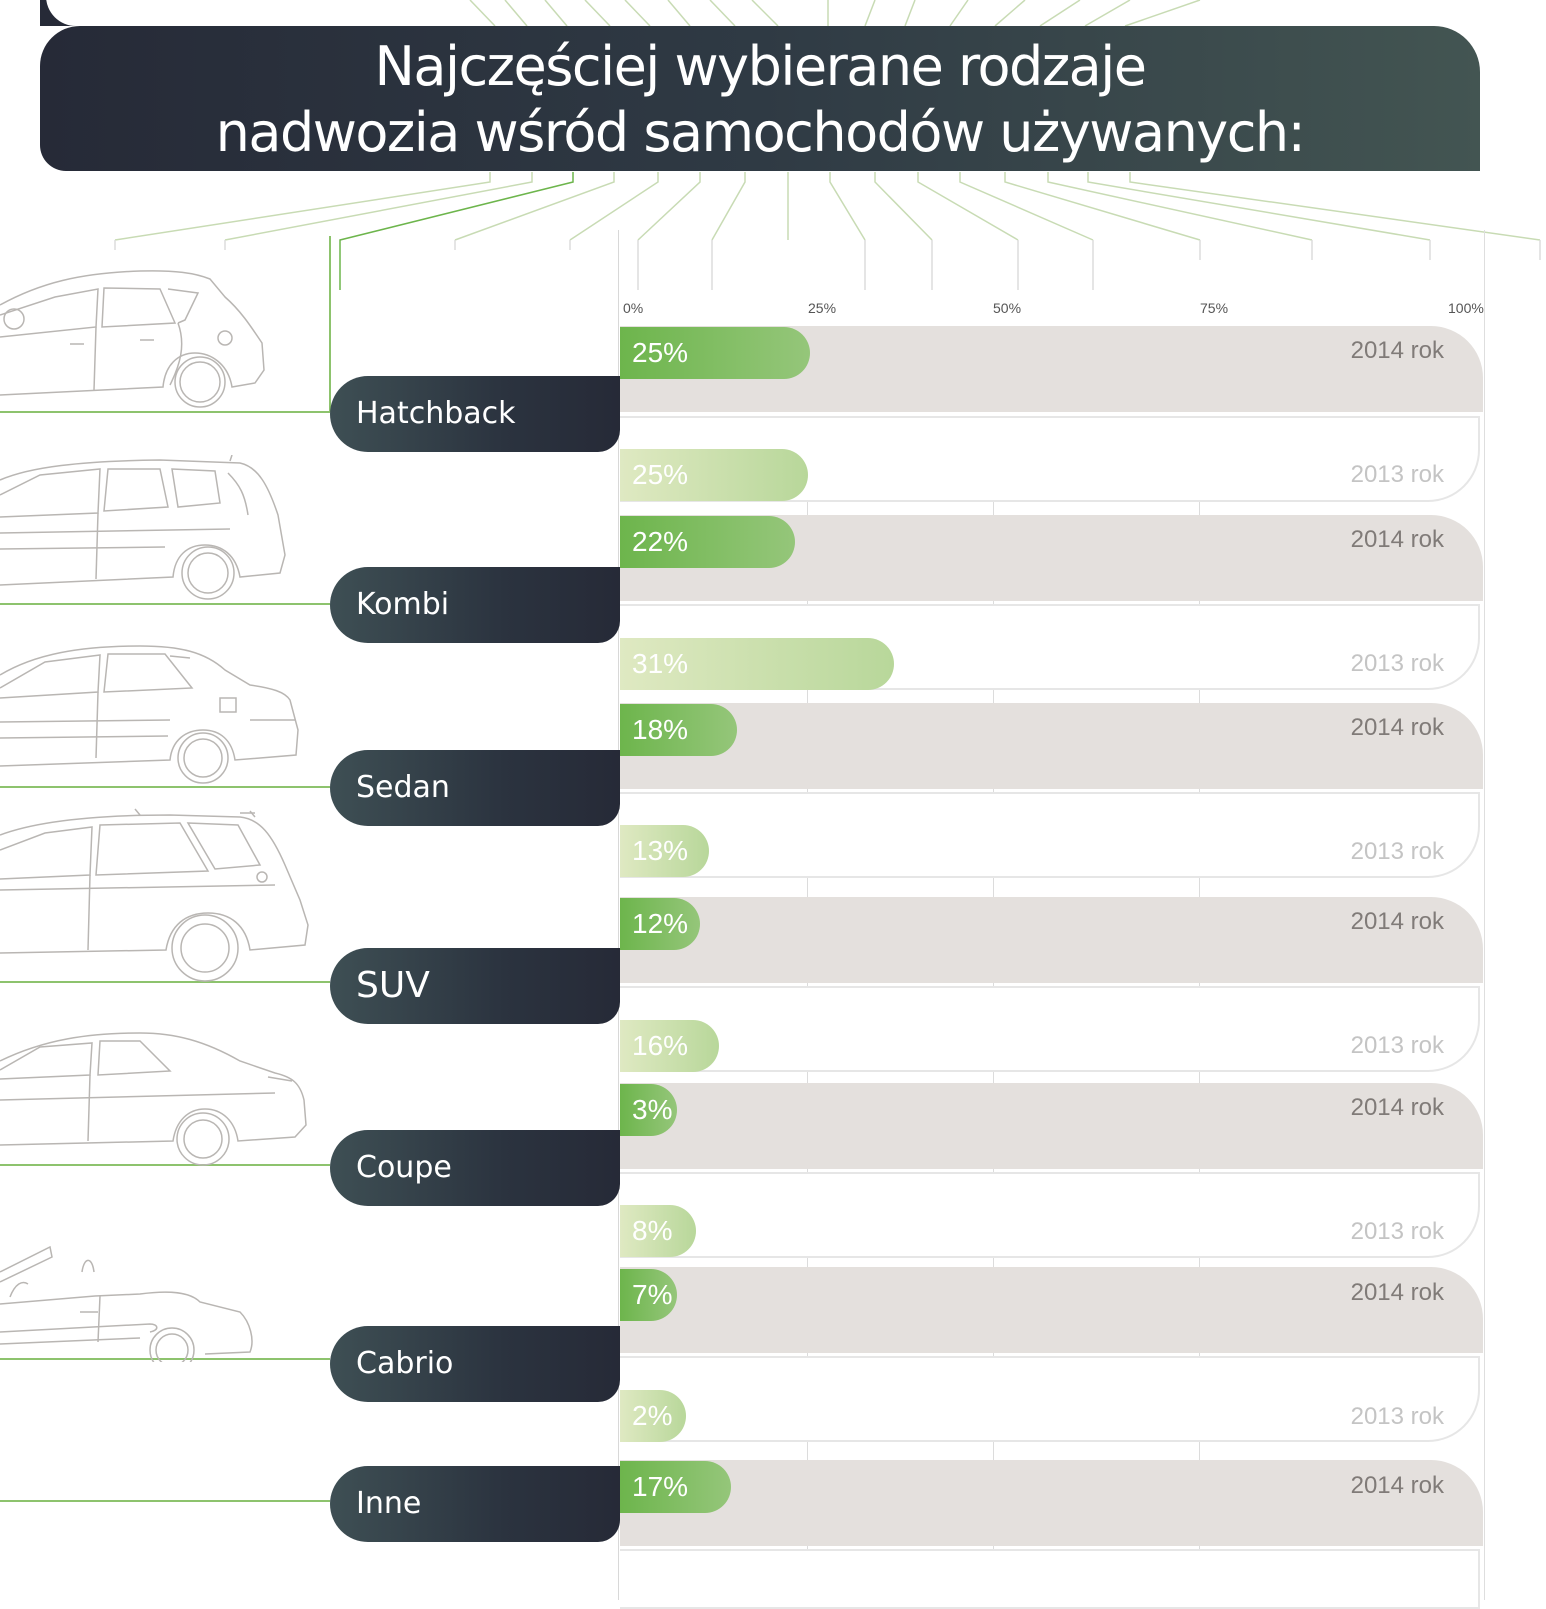  I want to click on sedan-car-icon, so click(150, 715).